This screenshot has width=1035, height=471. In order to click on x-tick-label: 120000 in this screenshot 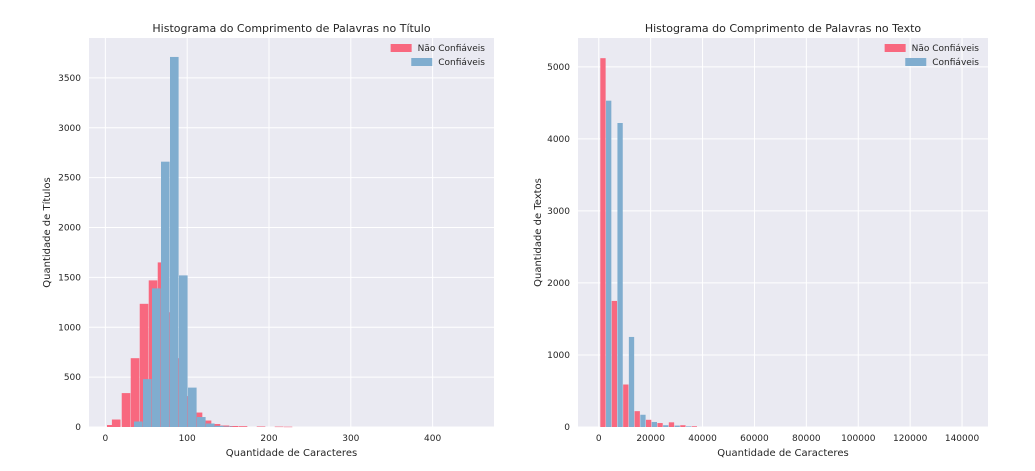, I will do `click(910, 439)`.